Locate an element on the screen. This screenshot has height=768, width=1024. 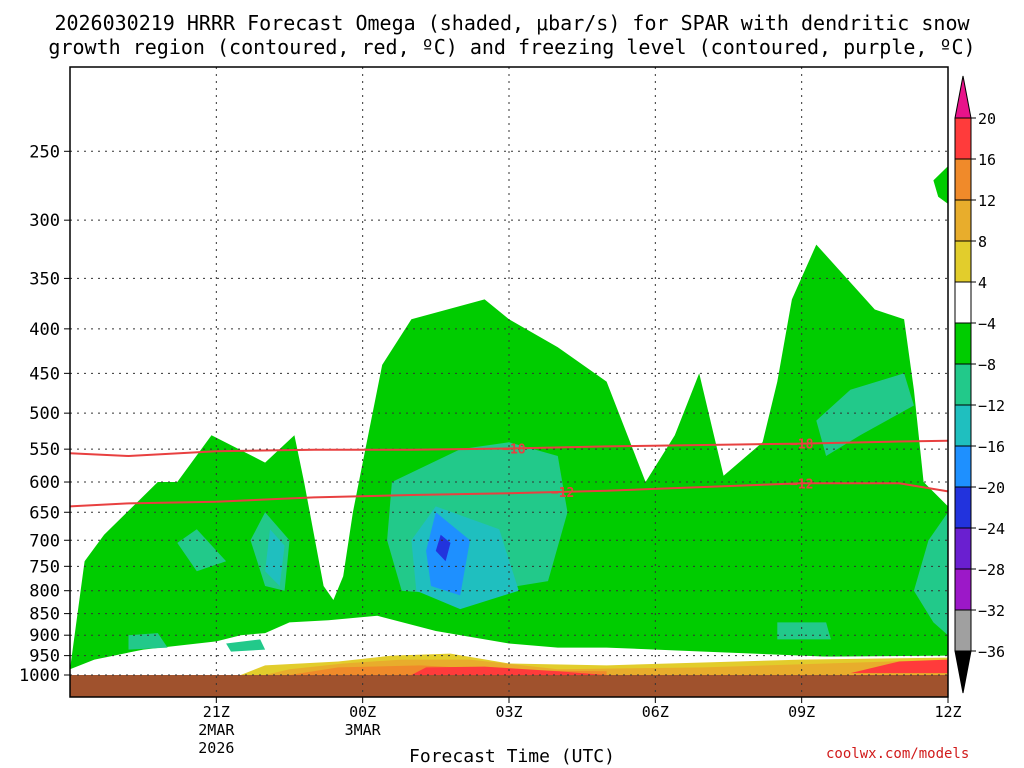
y-tick-label: 400 is located at coordinates (44, 330).